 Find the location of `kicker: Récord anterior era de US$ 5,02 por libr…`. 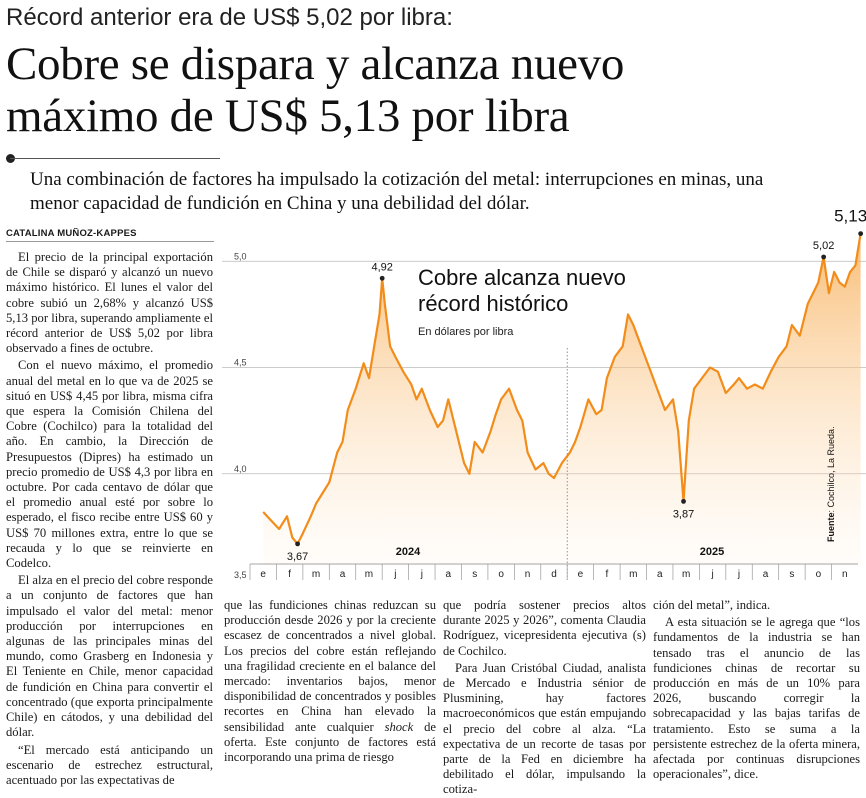

kicker: Récord anterior era de US$ 5,02 por libr… is located at coordinates (229, 17).